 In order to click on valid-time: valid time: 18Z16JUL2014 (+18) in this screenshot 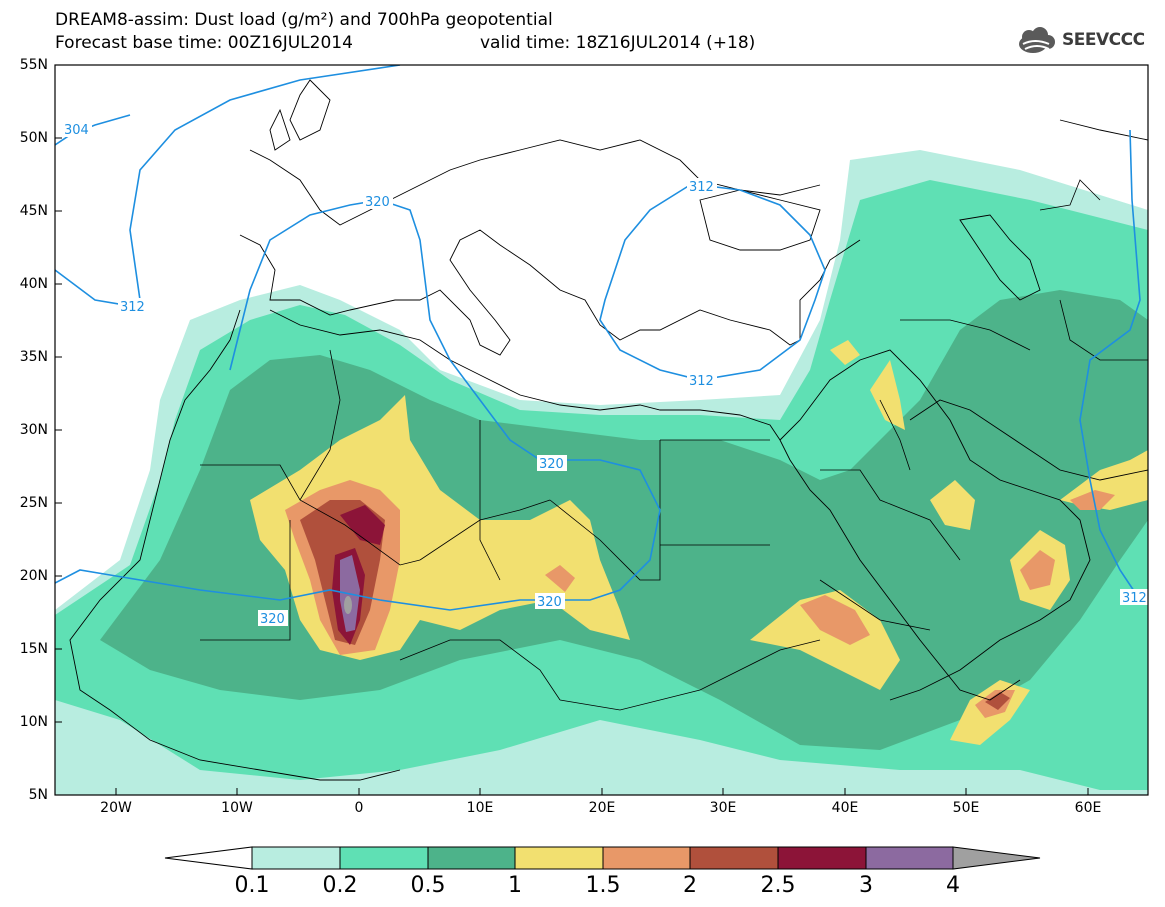, I will do `click(618, 43)`.